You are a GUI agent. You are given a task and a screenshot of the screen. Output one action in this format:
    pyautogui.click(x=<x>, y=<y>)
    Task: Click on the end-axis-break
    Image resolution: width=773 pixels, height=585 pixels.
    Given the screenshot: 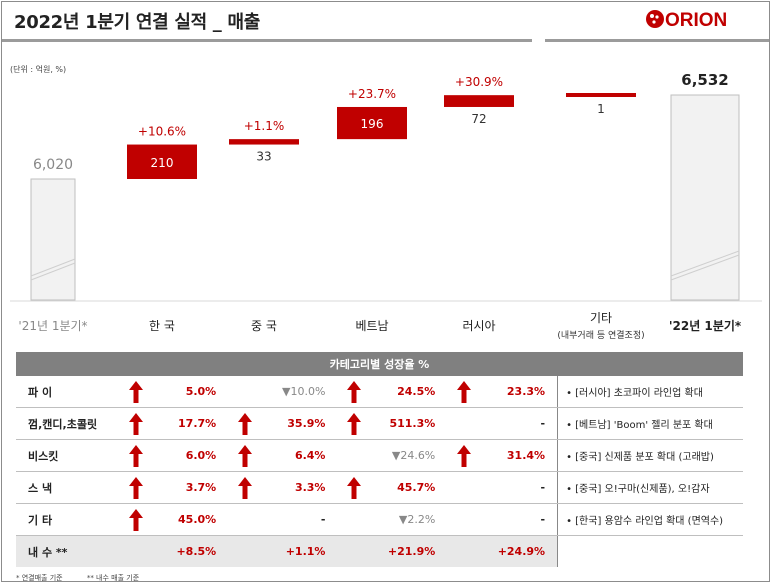 What is the action you would take?
    pyautogui.click(x=705, y=265)
    